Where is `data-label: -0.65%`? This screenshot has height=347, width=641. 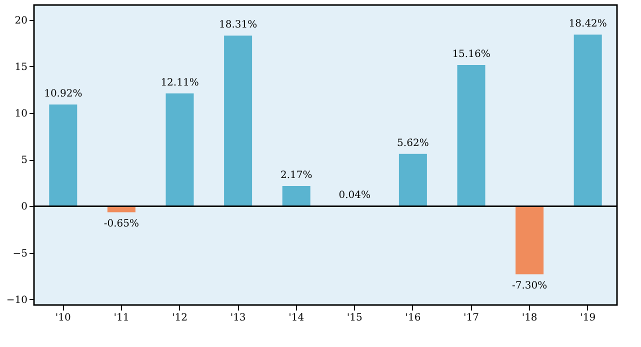 data-label: -0.65% is located at coordinates (122, 224).